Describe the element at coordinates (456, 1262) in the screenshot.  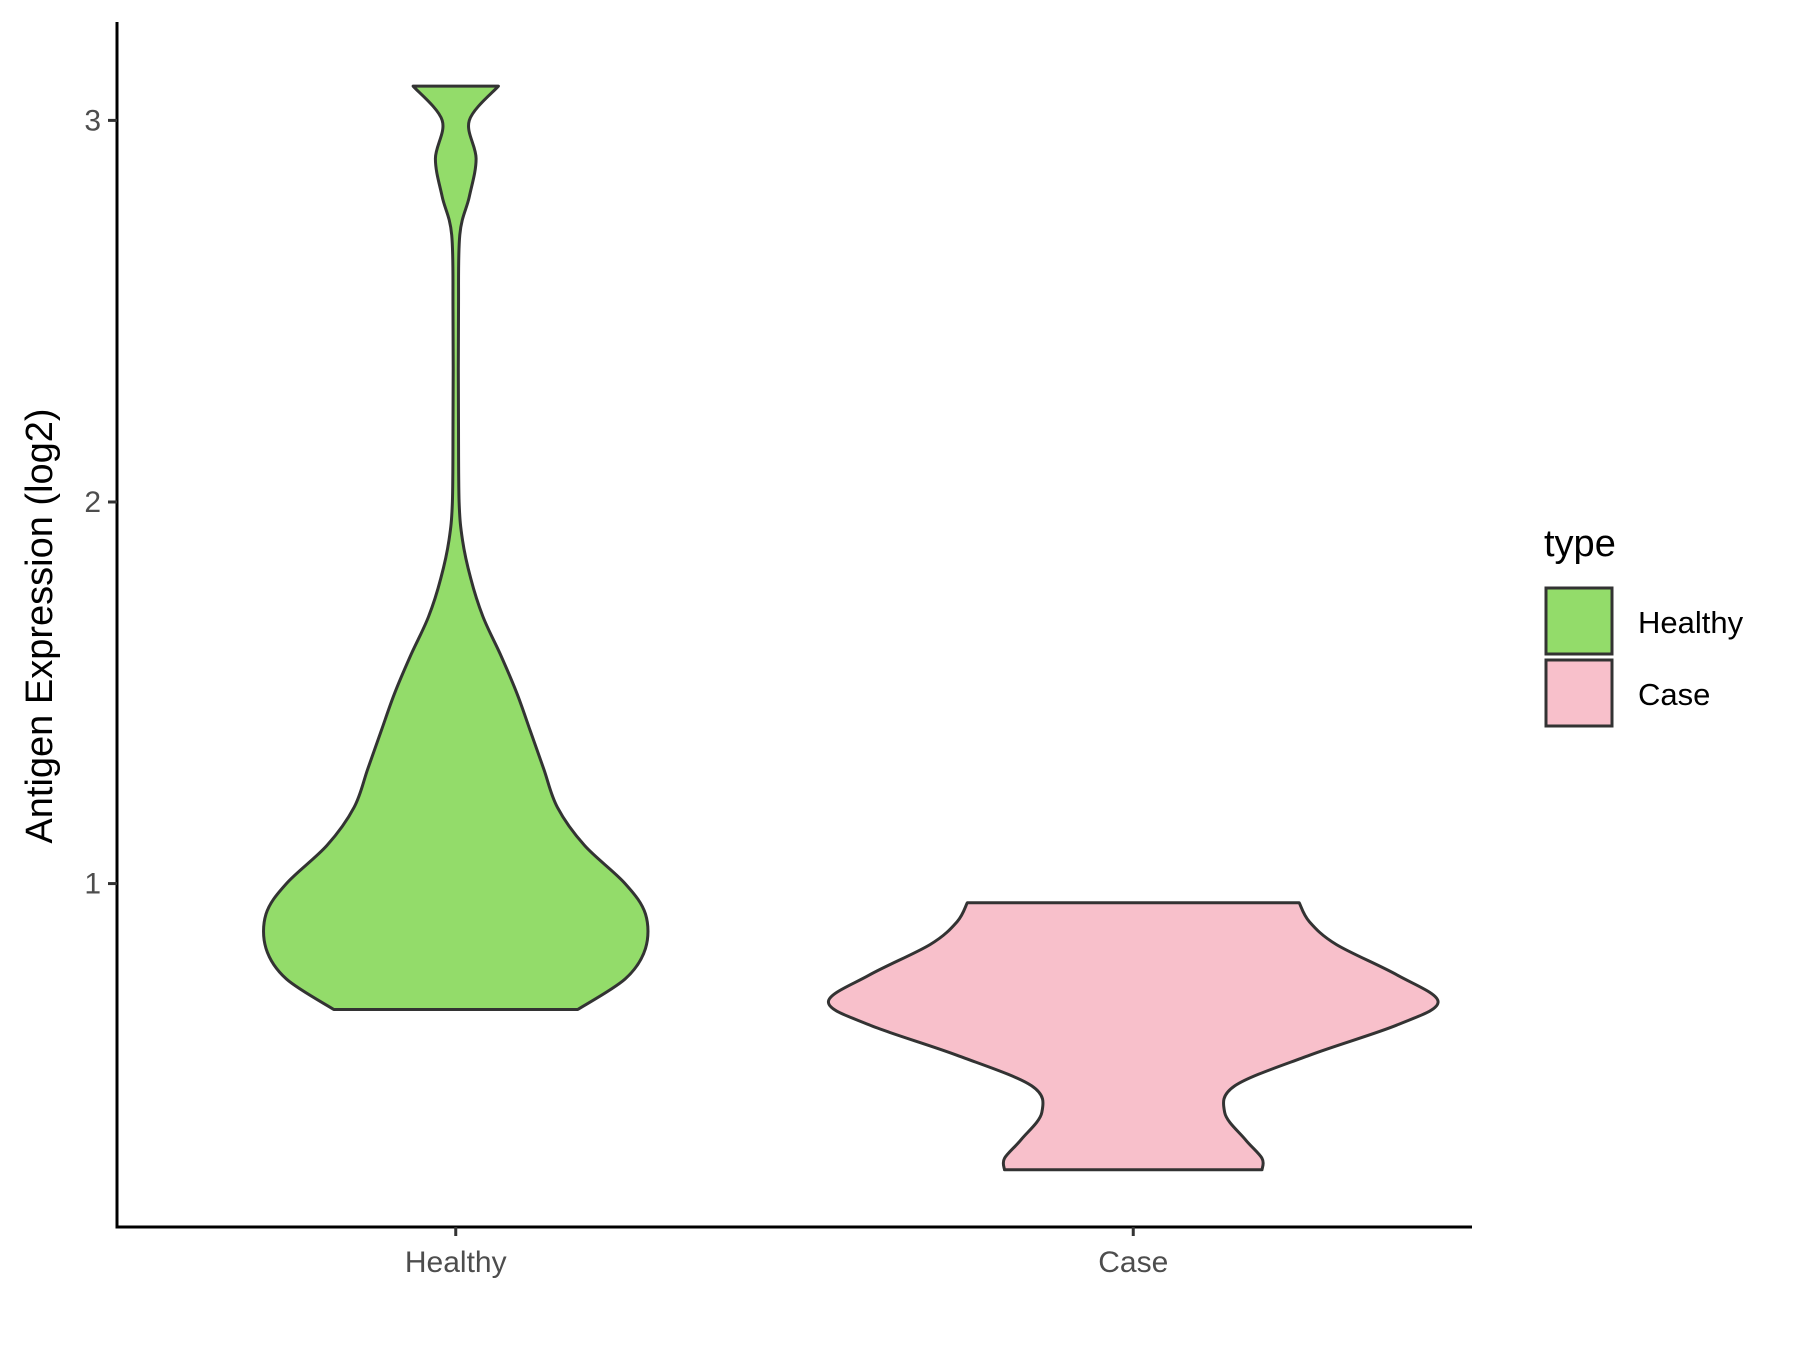
I see `x-tick-label: Healthy` at that location.